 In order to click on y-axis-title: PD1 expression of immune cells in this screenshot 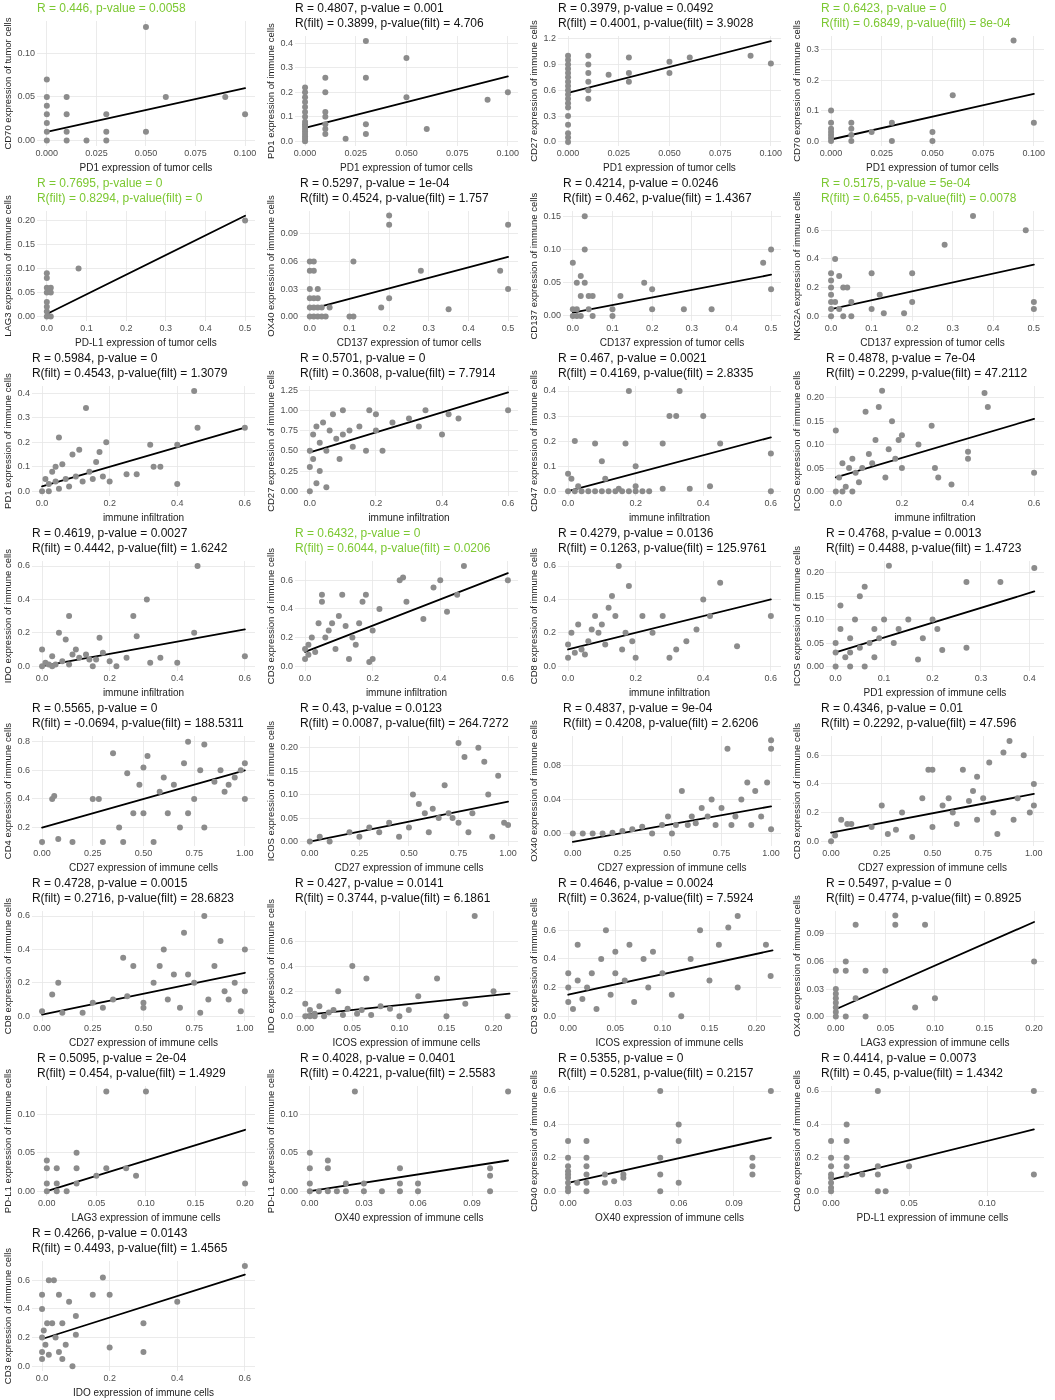, I will do `click(271, 91)`.